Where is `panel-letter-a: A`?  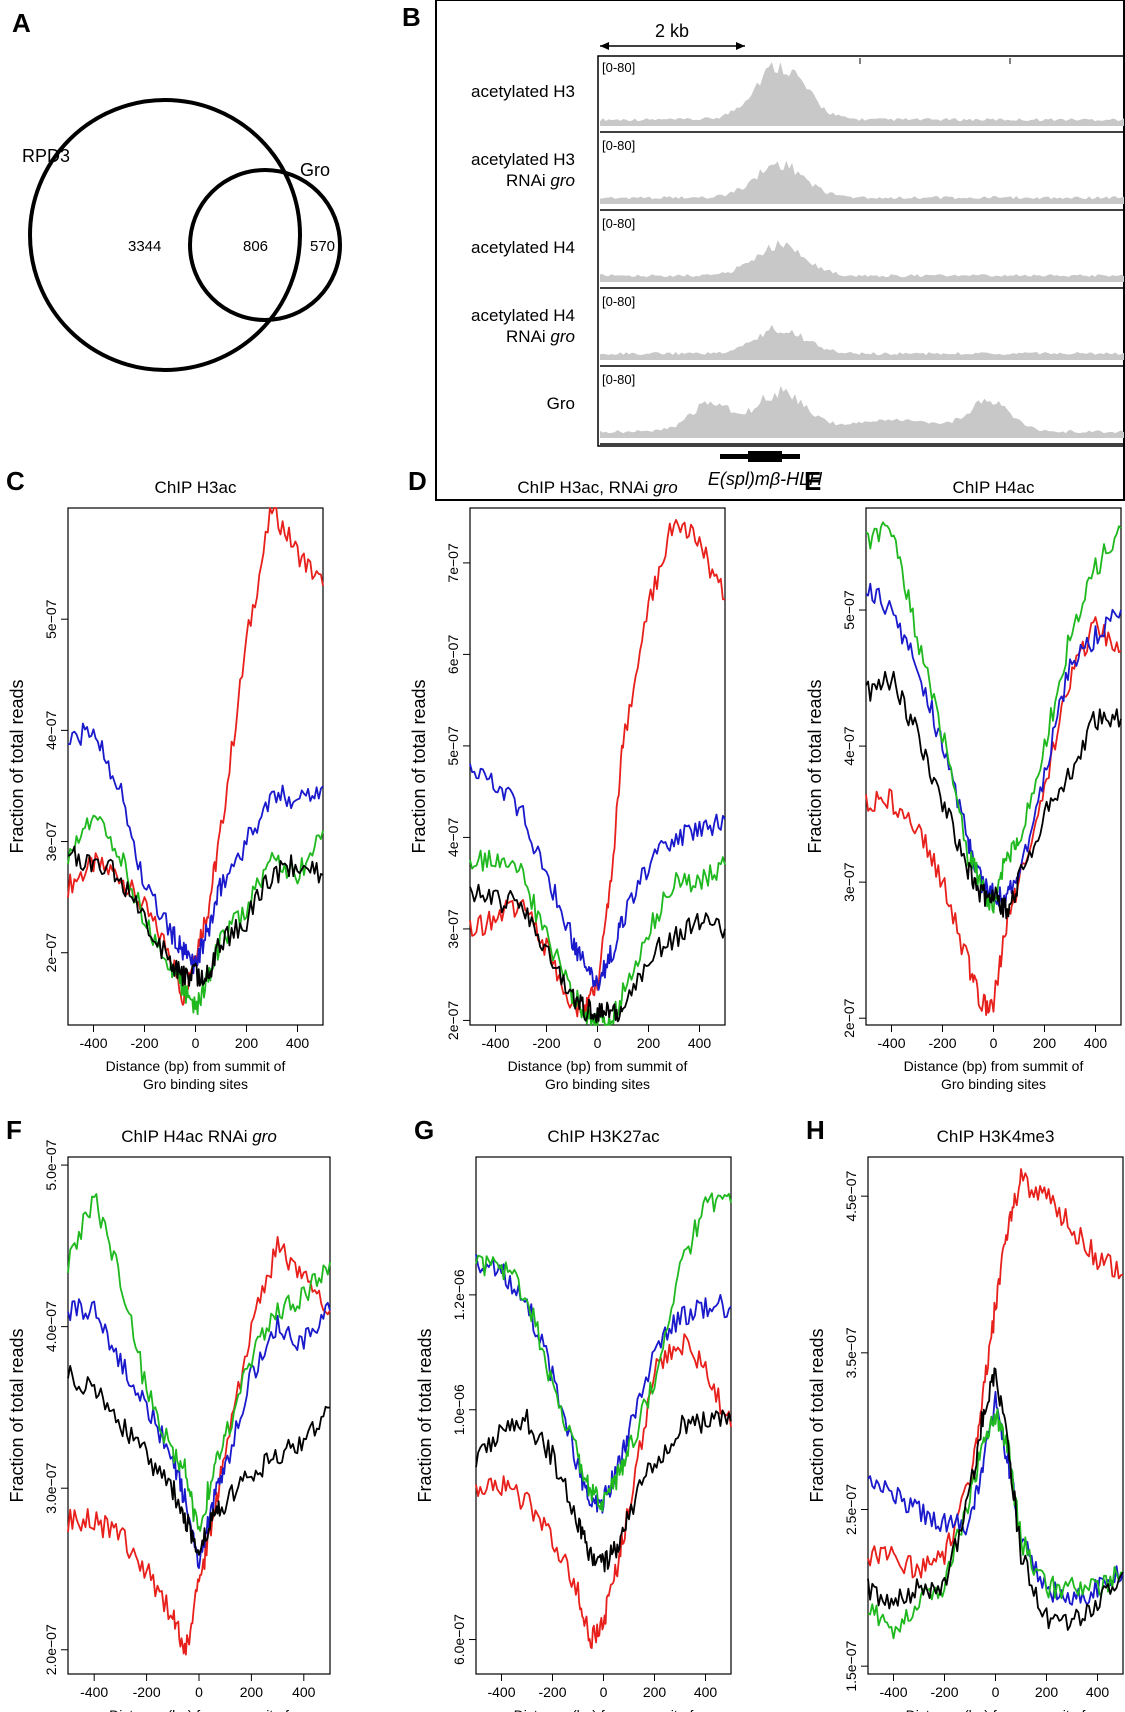 panel-letter-a: A is located at coordinates (21, 23).